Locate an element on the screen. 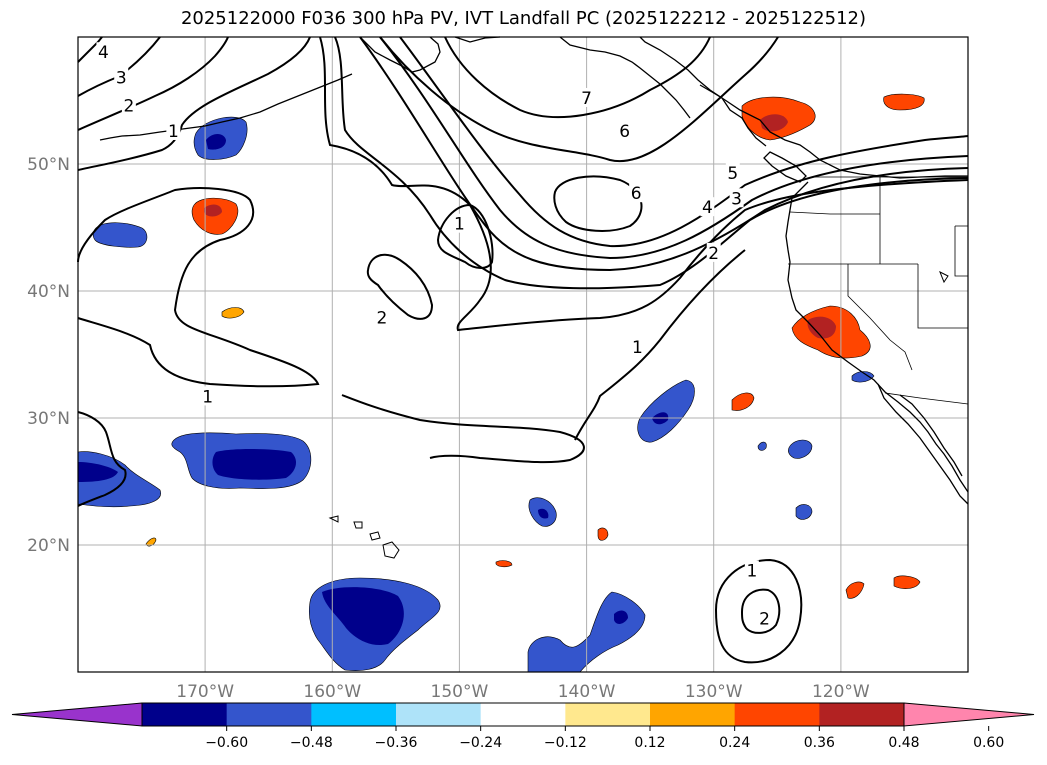  contour-1-sw-corner is located at coordinates (102, 459).